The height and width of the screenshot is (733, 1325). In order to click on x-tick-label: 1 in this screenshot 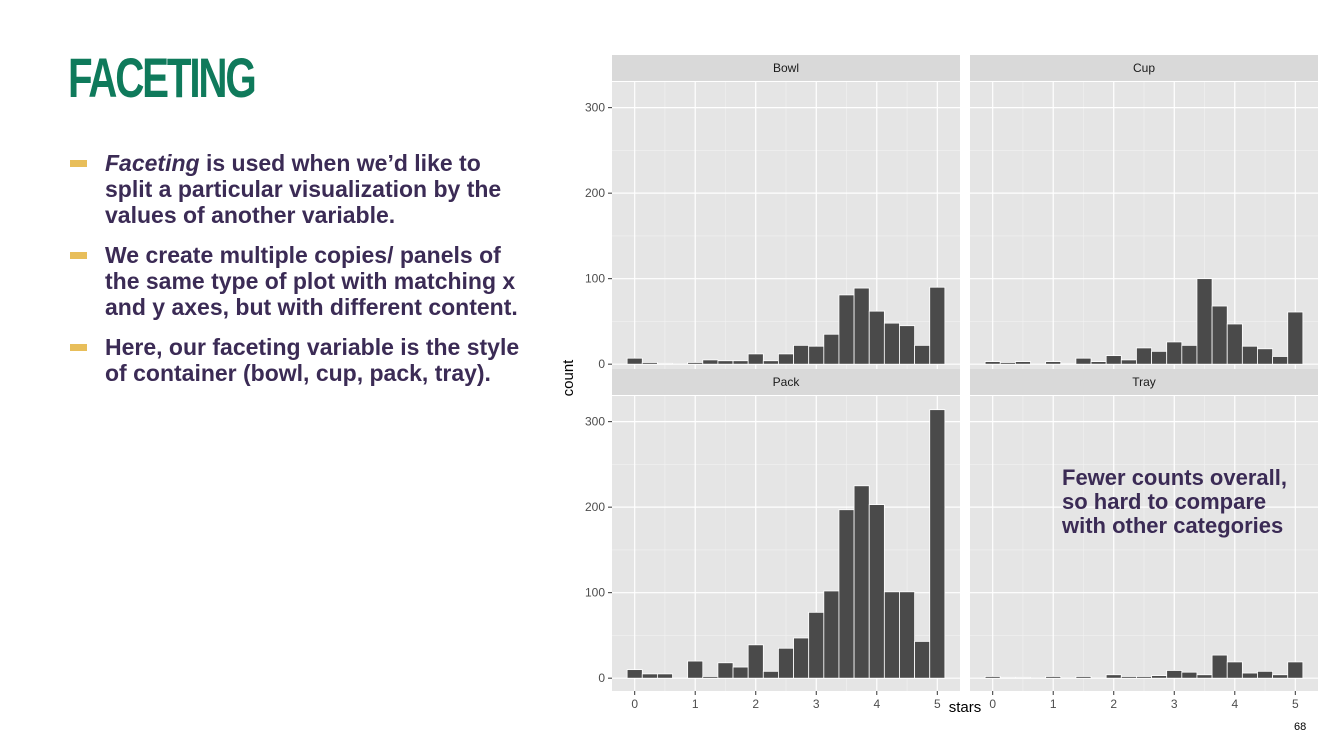, I will do `click(1053, 704)`.